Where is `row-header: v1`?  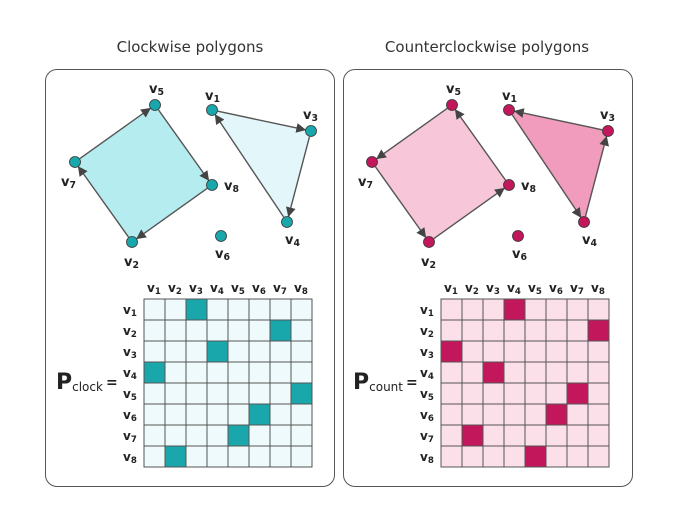
row-header: v1 is located at coordinates (130, 311).